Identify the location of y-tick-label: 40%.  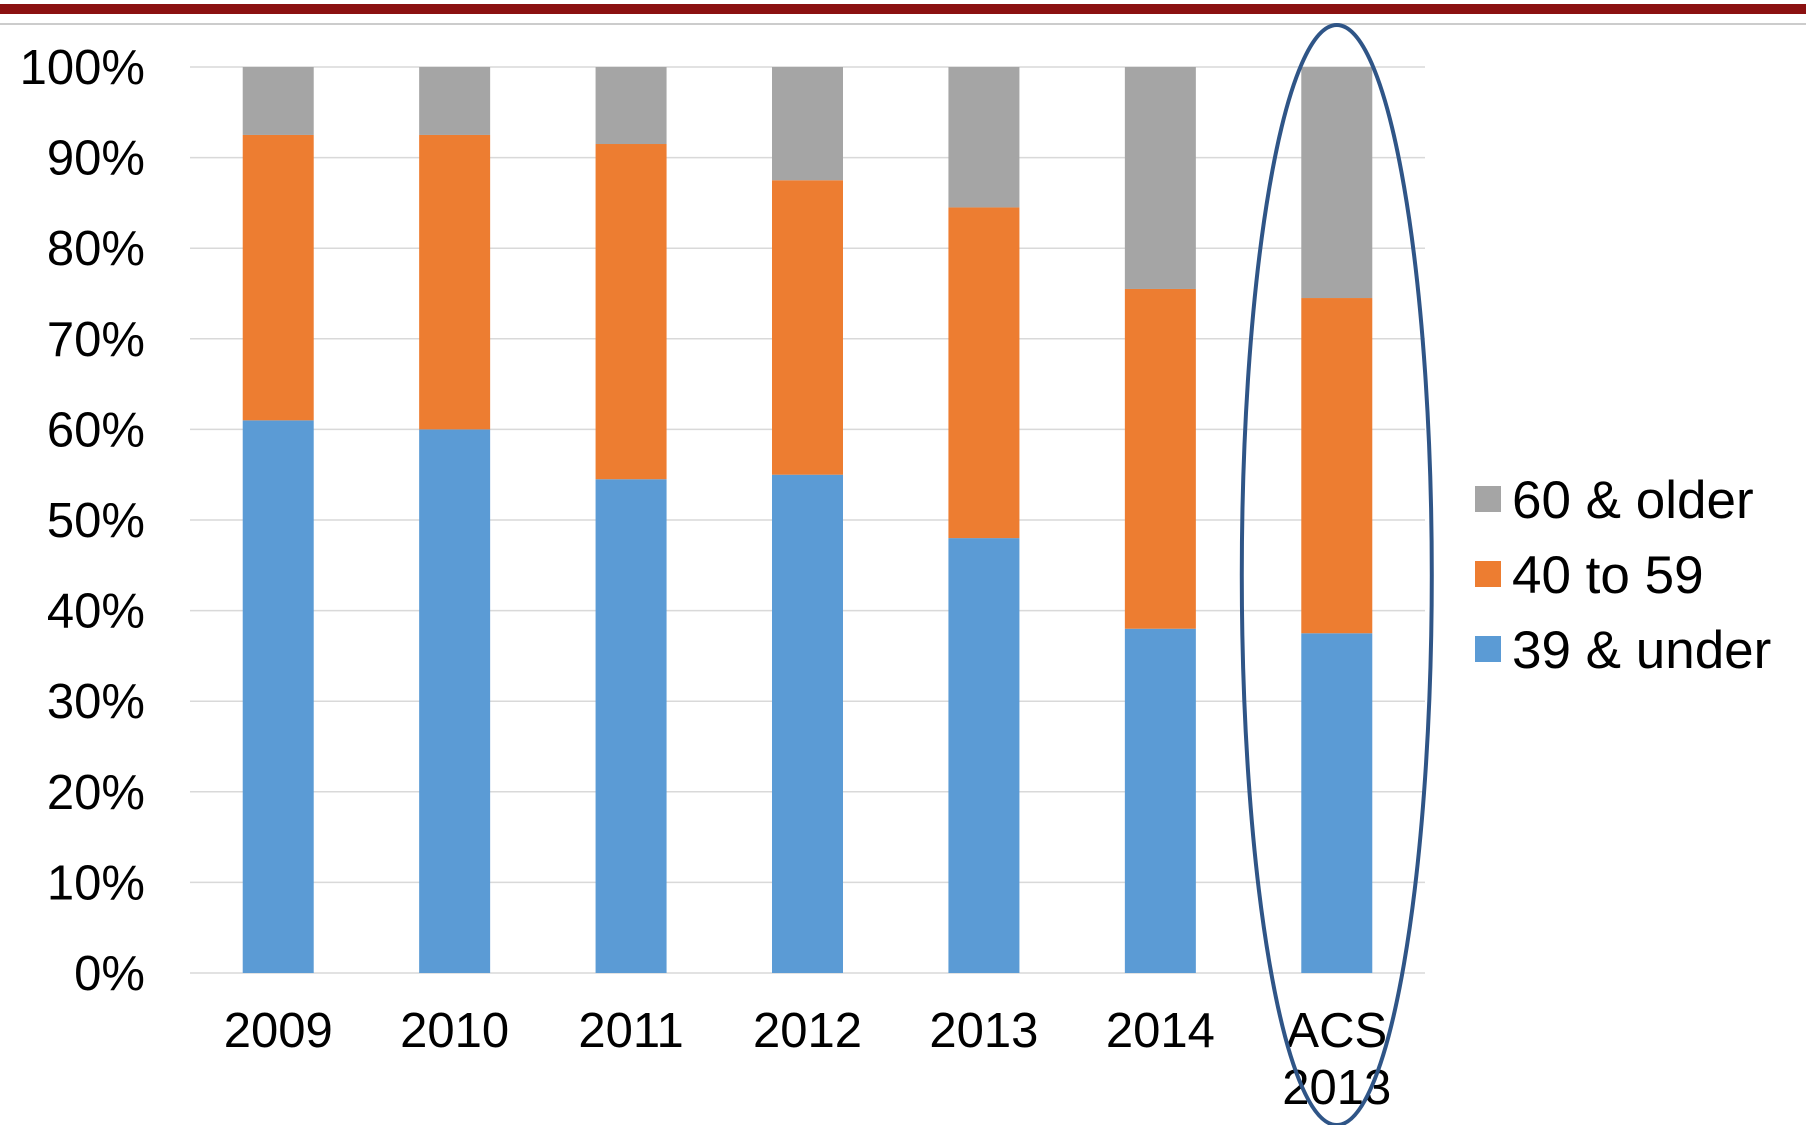
(96, 612).